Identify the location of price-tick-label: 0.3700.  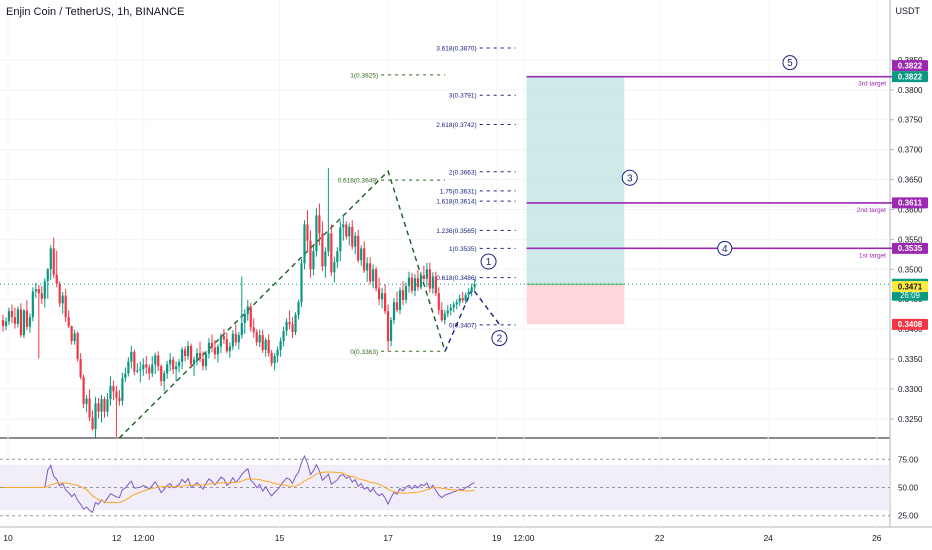
(910, 150).